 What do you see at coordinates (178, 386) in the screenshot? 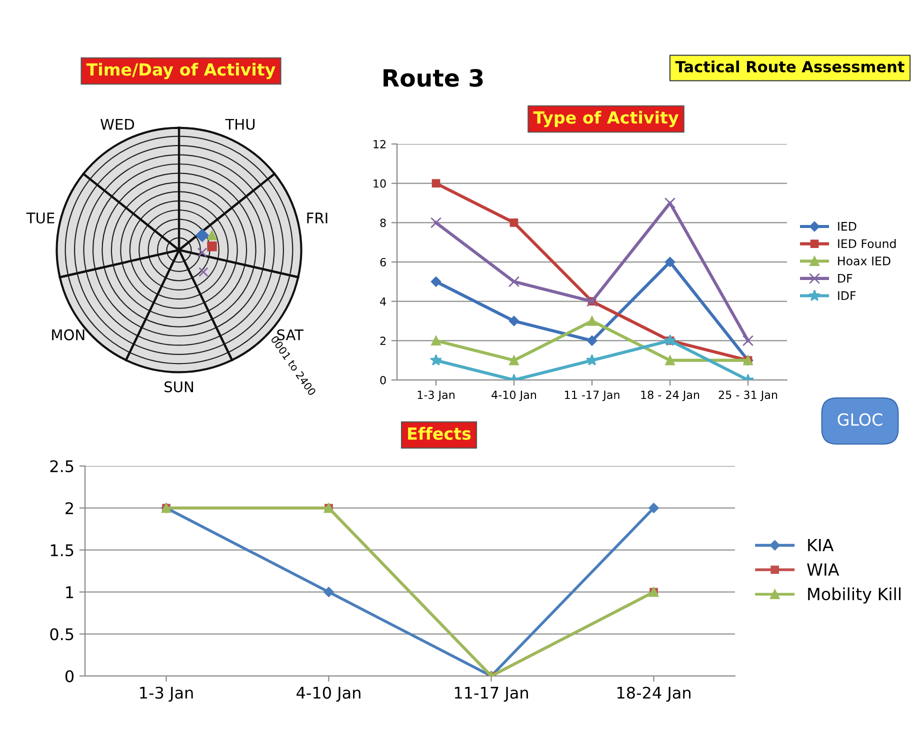
I see `category-label: SUN` at bounding box center [178, 386].